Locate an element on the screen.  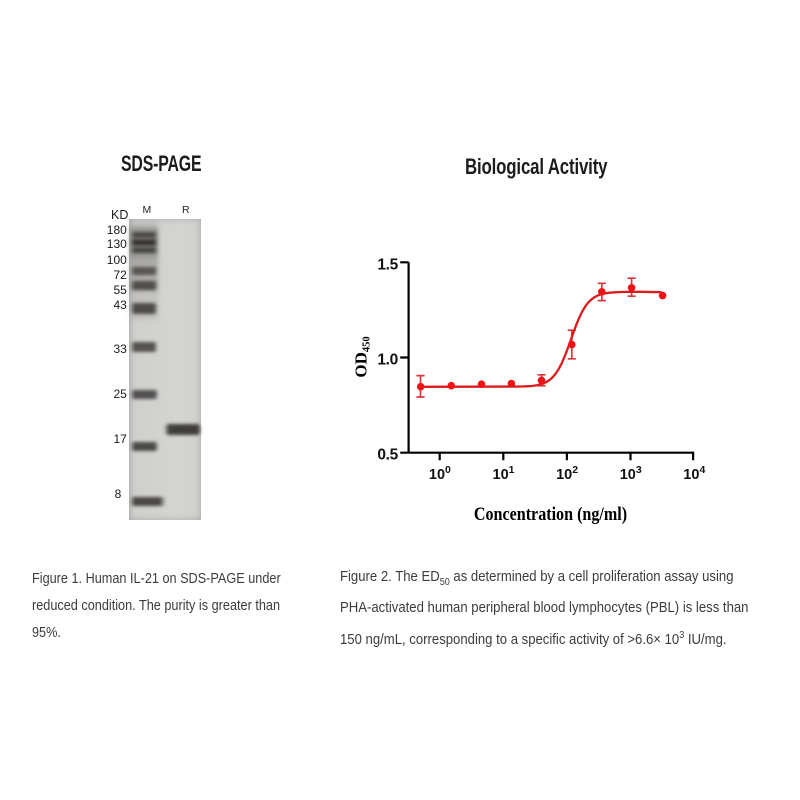
svg-text: 10⁰ is located at coordinates (440, 473).